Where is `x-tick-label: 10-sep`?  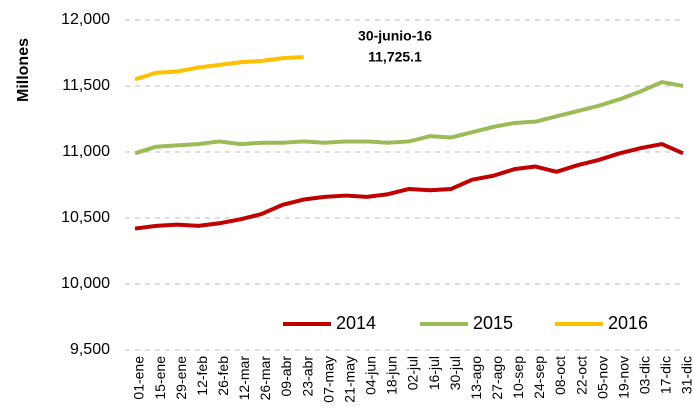
x-tick-label: 10-sep is located at coordinates (518, 377).